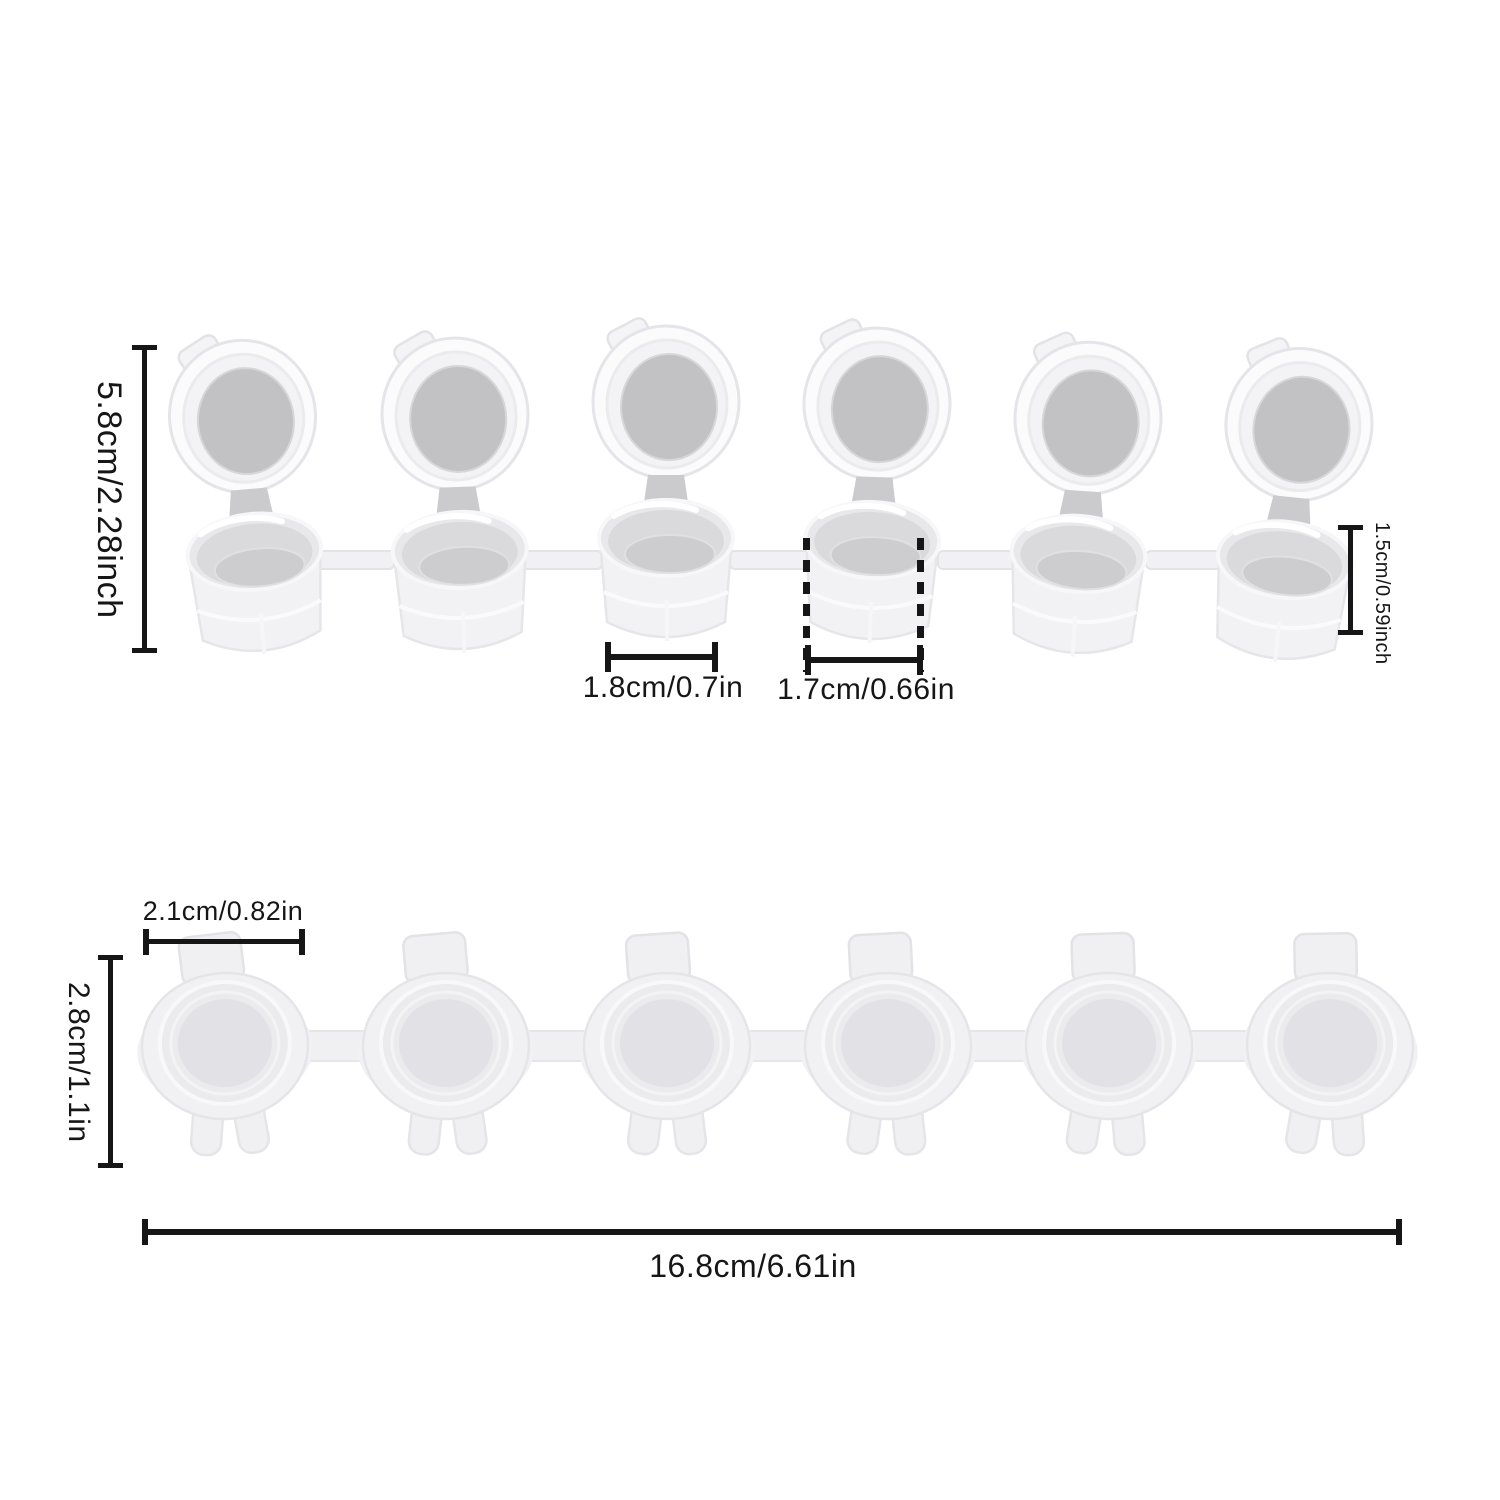 The width and height of the screenshot is (1500, 1500). Describe the element at coordinates (753, 1266) in the screenshot. I see `label-strip-length: 16.8cm/6.61in` at that location.